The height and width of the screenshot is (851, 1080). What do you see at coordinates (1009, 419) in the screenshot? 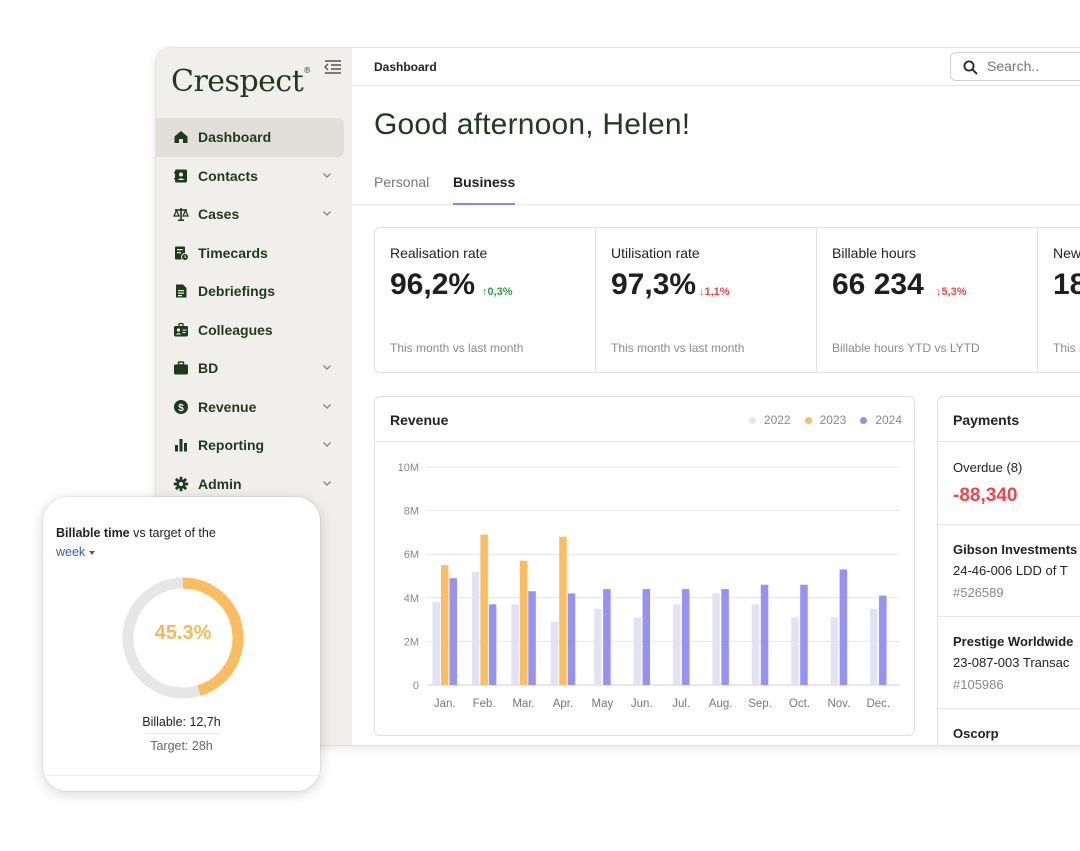
I see `payments-header: Payments` at bounding box center [1009, 419].